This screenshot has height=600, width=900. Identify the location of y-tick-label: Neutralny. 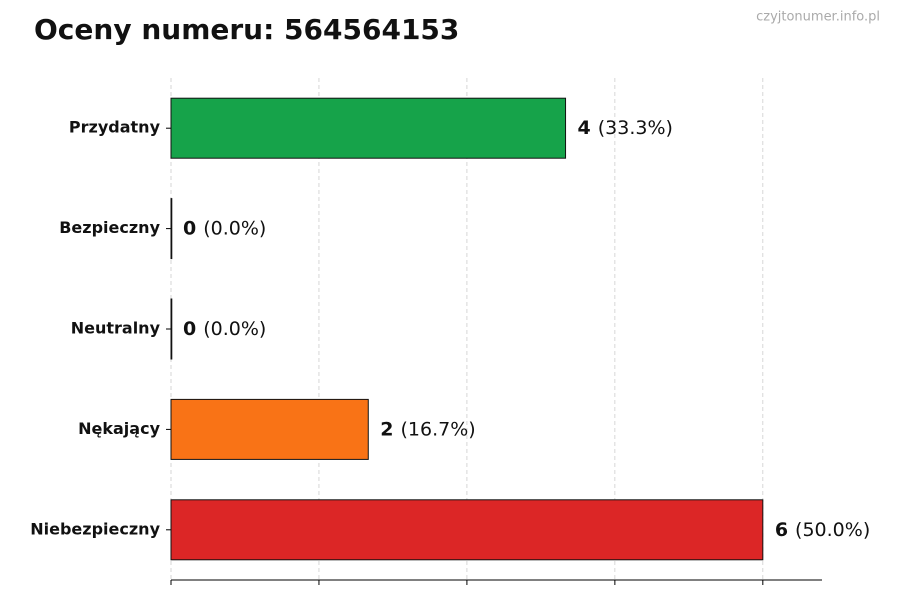
(116, 328).